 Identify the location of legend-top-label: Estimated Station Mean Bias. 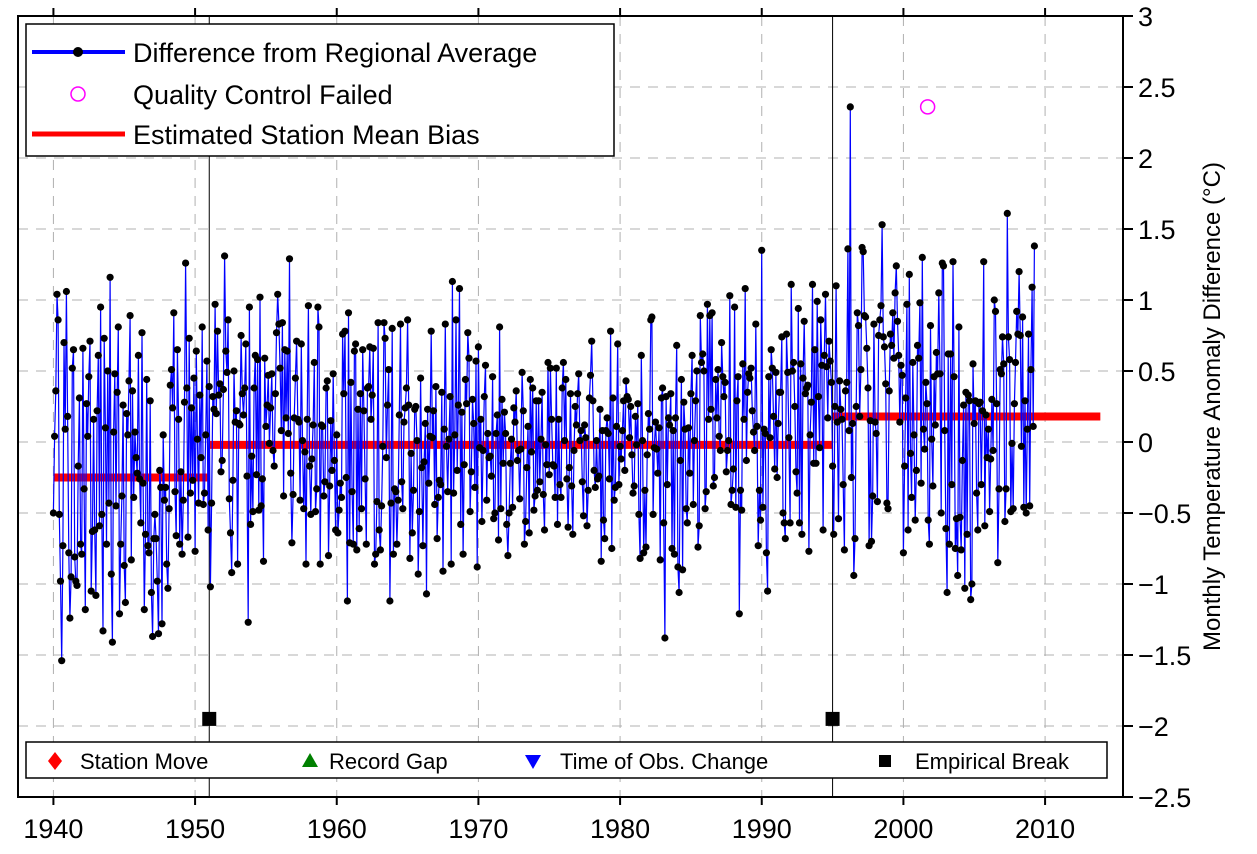
(306, 135).